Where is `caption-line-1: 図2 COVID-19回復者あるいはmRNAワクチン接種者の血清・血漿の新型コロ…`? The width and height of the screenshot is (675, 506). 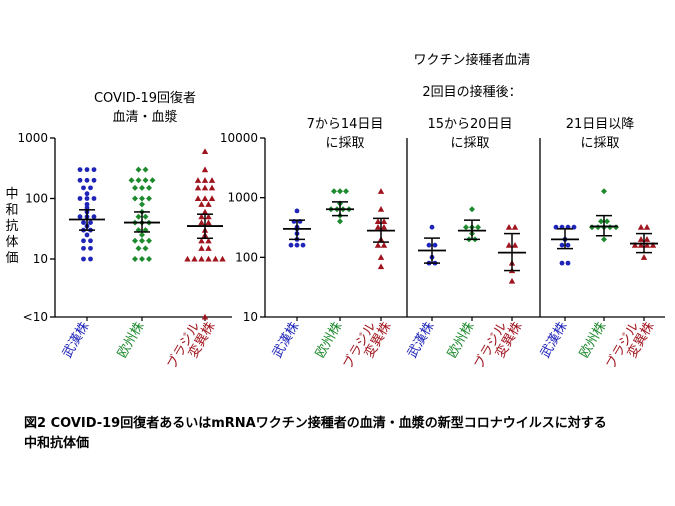 caption-line-1: 図2 COVID-19回復者あるいはmRNAワクチン接種者の血清・血漿の新型コロ… is located at coordinates (315, 423).